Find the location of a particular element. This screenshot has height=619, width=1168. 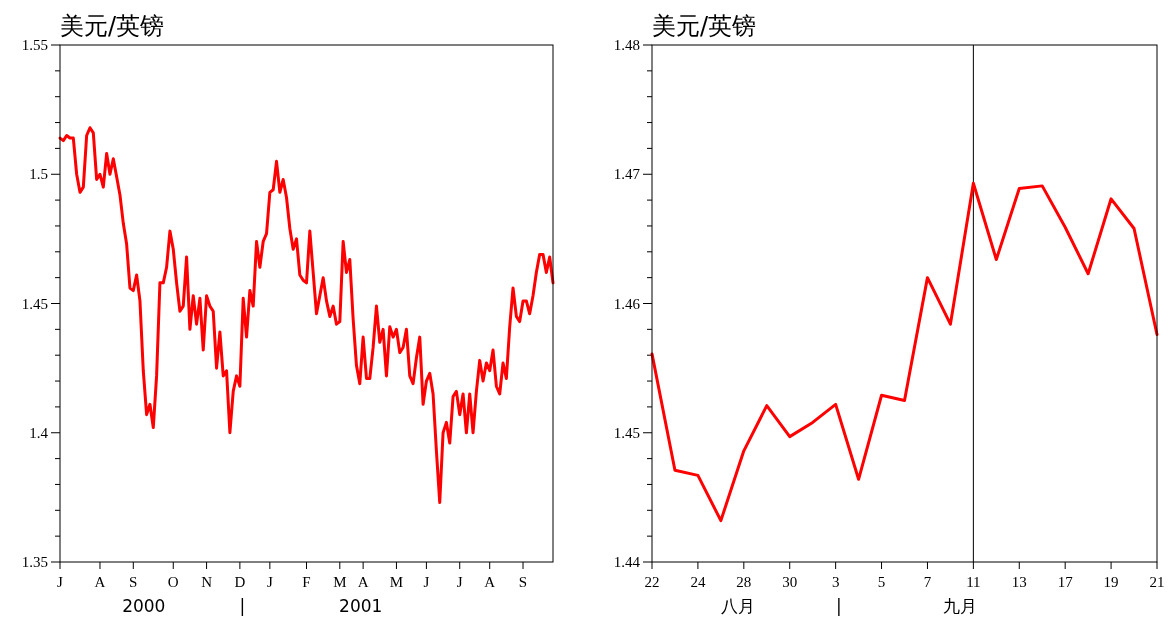

y-tick-label: 1.35 is located at coordinates (34, 562).